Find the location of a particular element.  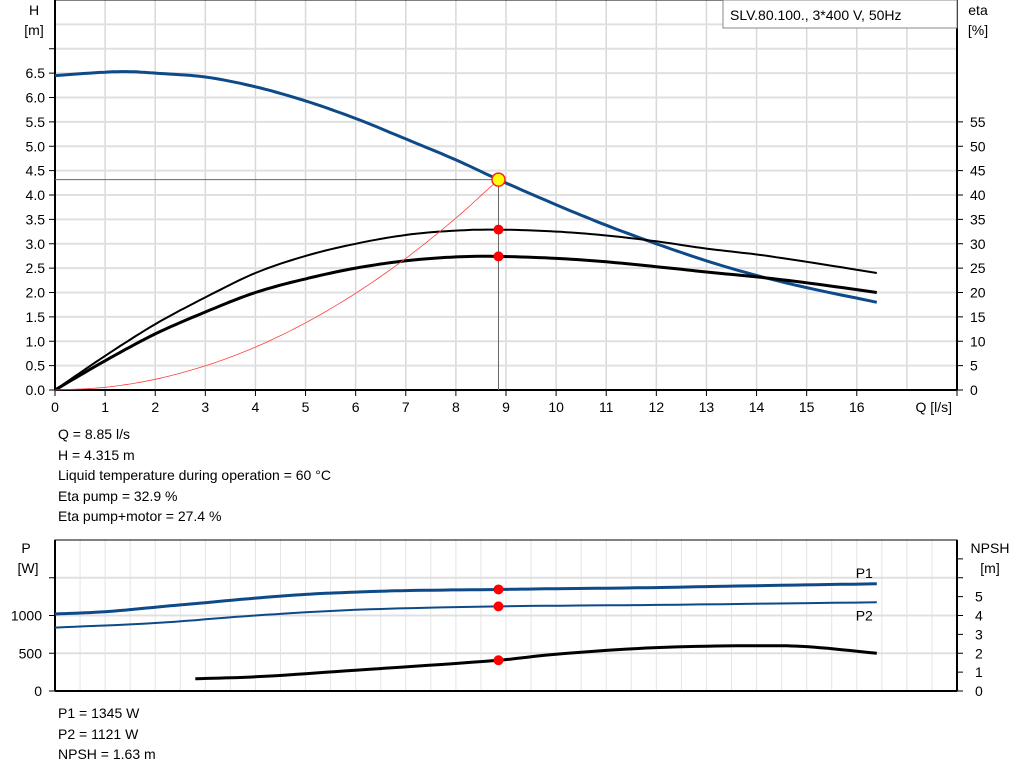

y-tick-label: 4.5 is located at coordinates (36, 171).